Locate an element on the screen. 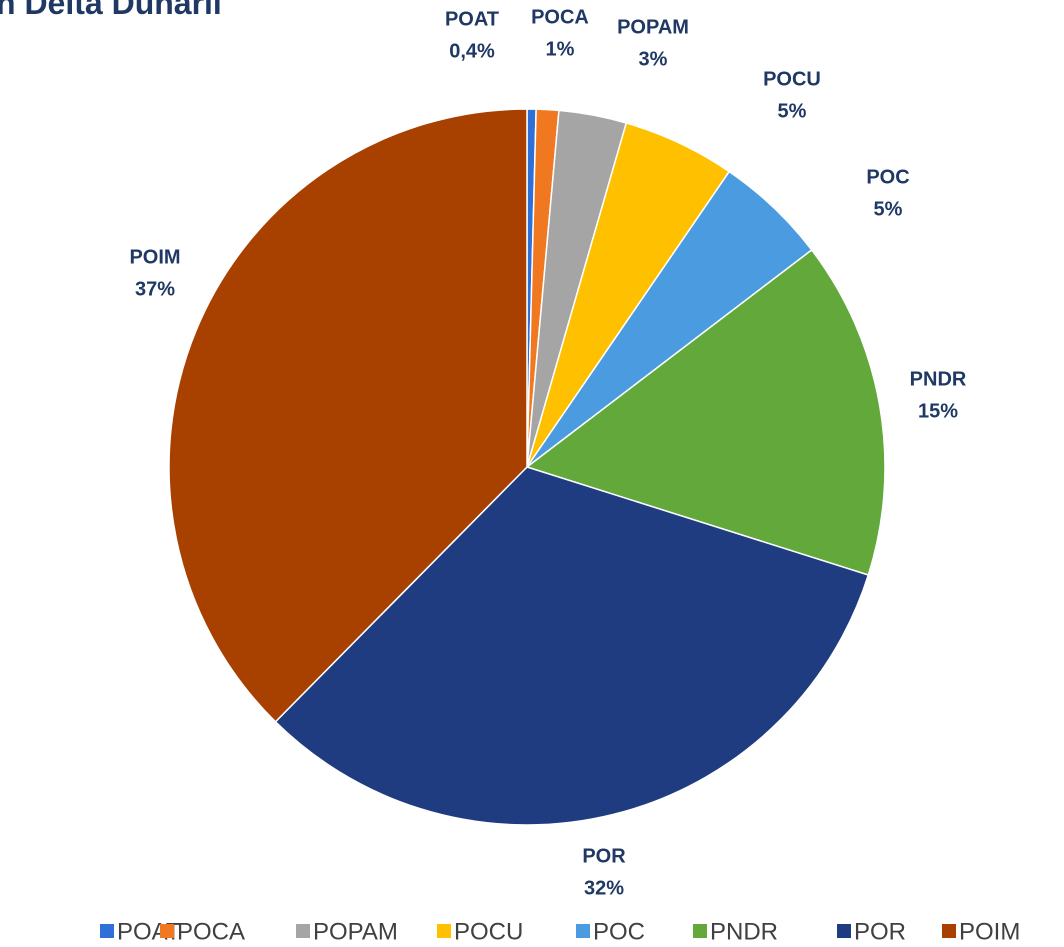 The height and width of the screenshot is (947, 1064). data-label-name: POCA is located at coordinates (560, 17).